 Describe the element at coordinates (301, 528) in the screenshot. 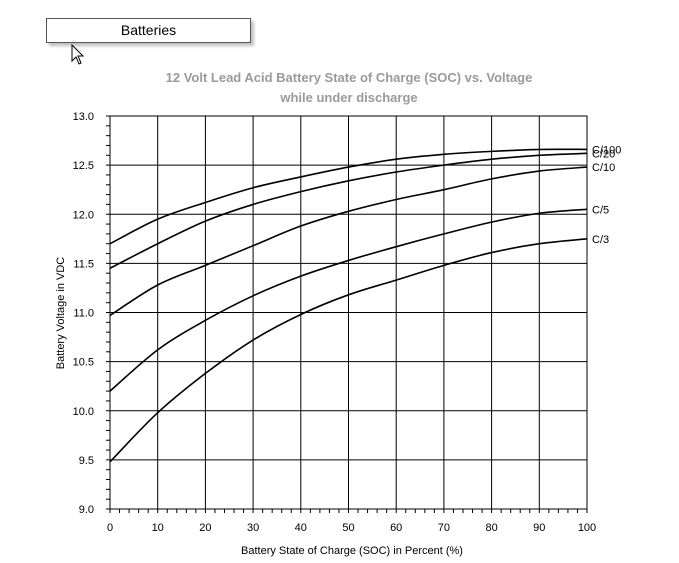

I see `x-tick-label: 40` at that location.